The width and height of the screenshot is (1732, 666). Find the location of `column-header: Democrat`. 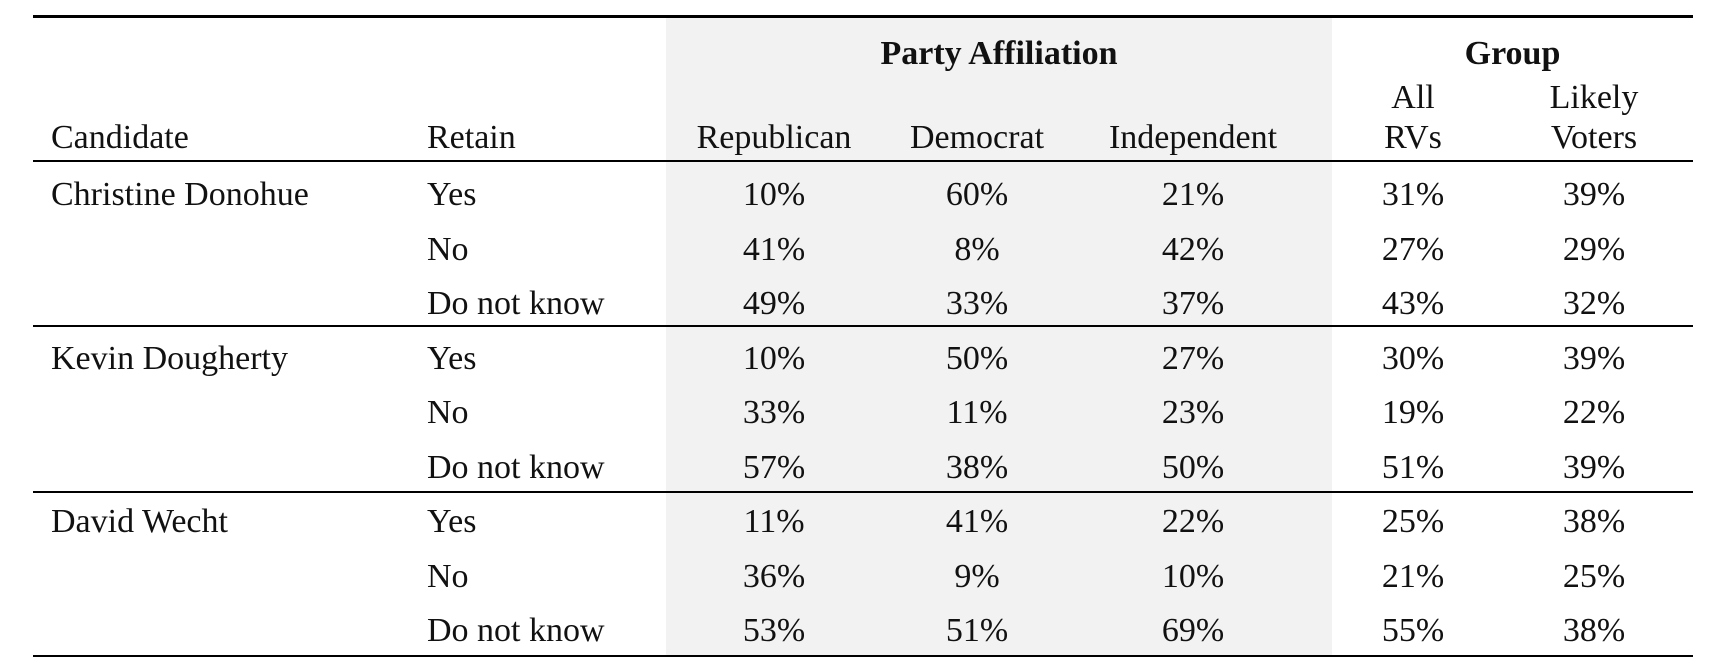

column-header: Democrat is located at coordinates (977, 137).